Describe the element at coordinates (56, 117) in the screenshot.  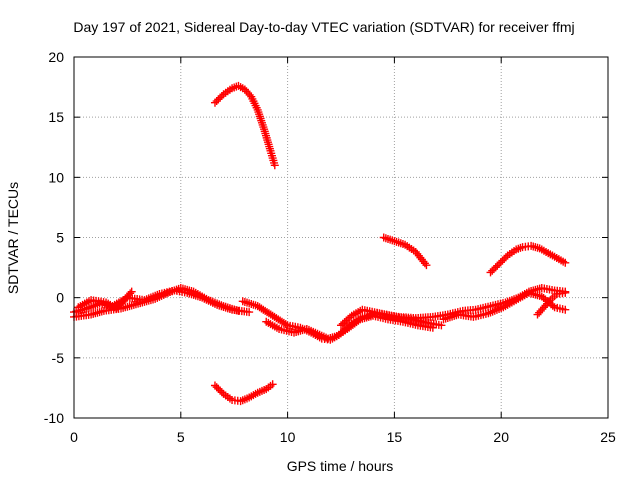
I see `y-tick-label: 15` at that location.